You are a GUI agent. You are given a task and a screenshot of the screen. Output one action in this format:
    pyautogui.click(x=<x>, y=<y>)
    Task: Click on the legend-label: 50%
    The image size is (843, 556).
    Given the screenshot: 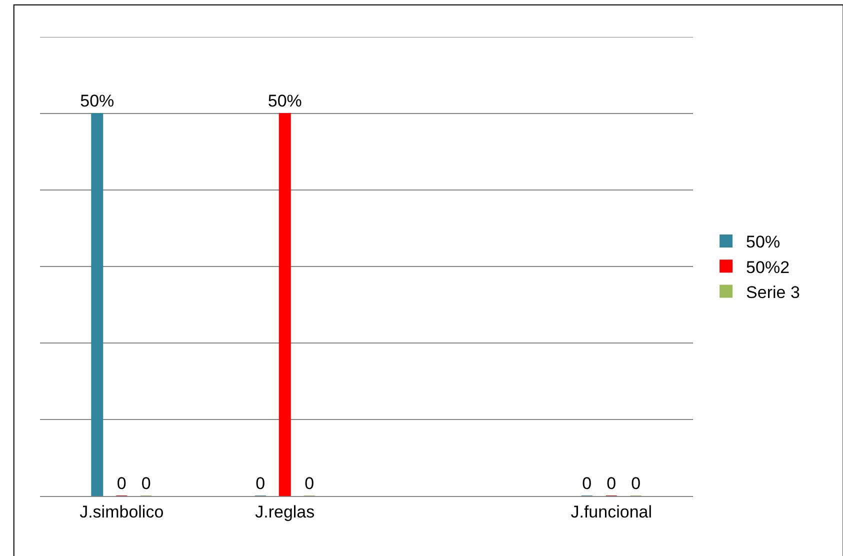 What is the action you would take?
    pyautogui.click(x=763, y=242)
    